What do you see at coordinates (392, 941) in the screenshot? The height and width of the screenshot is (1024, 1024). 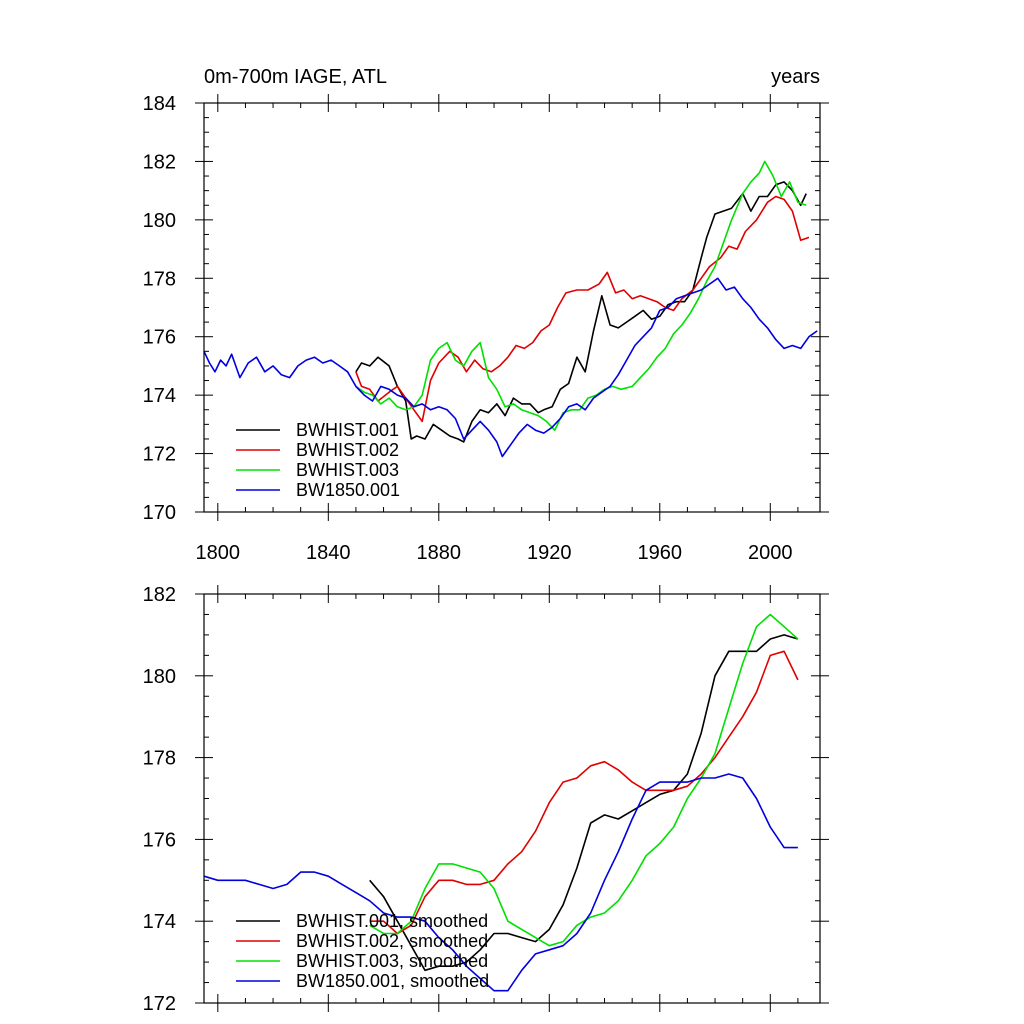 I see `legend-label: BWHIST.002, smoothed` at bounding box center [392, 941].